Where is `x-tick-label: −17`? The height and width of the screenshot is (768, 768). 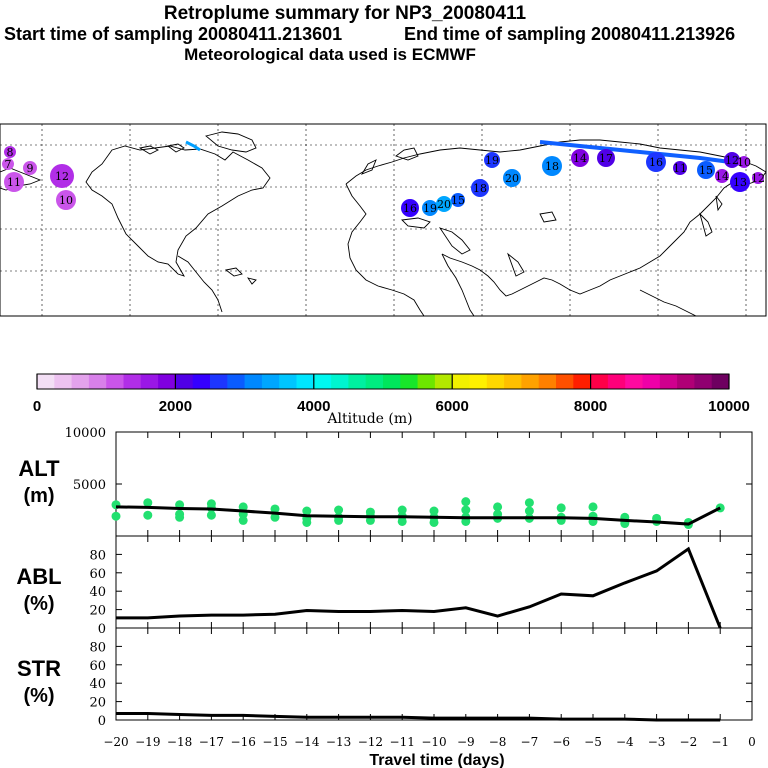
x-tick-label: −17 is located at coordinates (211, 742).